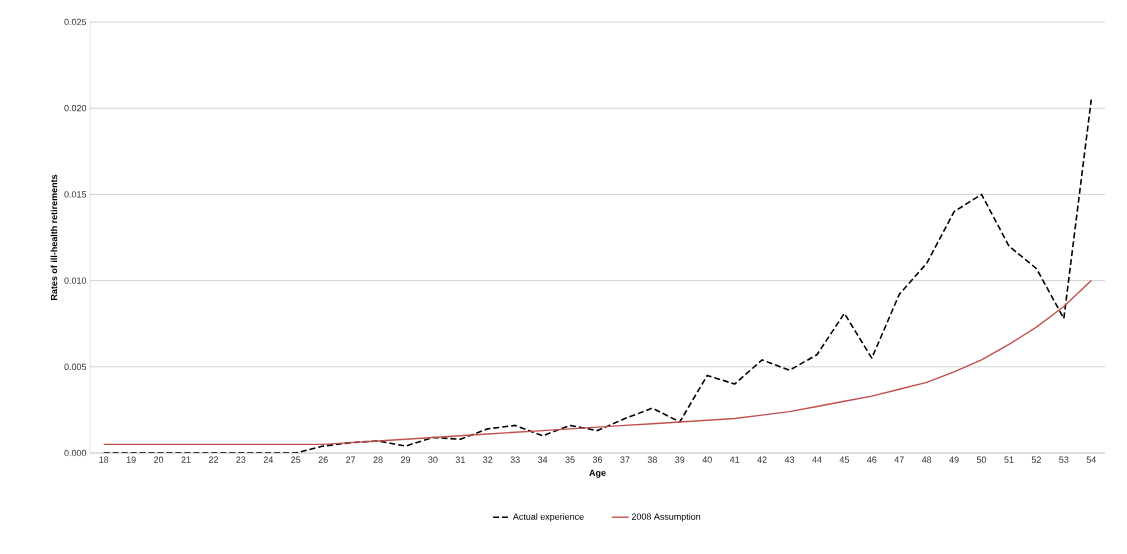 This screenshot has width=1127, height=554. I want to click on x-tick-label: 21, so click(186, 459).